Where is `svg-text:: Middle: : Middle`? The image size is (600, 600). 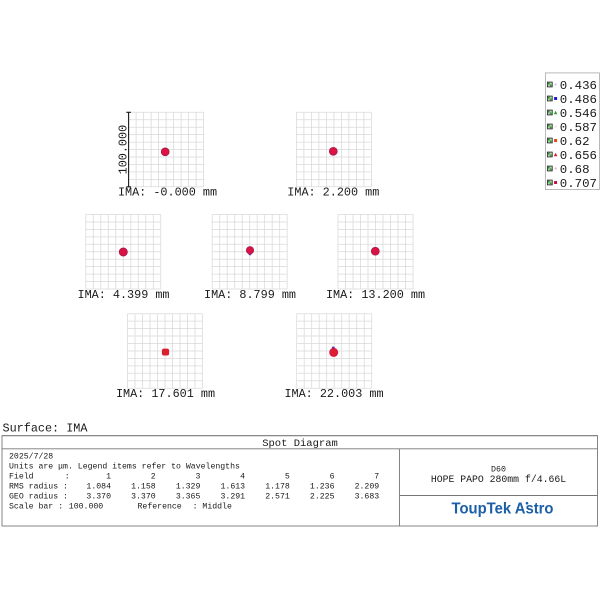 svg-text:: Middle: : Middle is located at coordinates (212, 507).